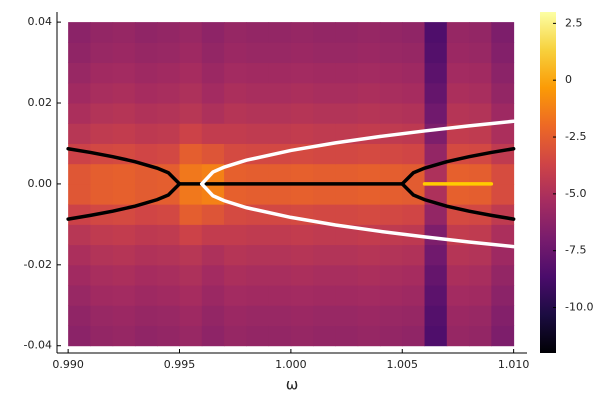  What do you see at coordinates (40, 102) in the screenshot?
I see `y-tick-label: 0.02` at bounding box center [40, 102].